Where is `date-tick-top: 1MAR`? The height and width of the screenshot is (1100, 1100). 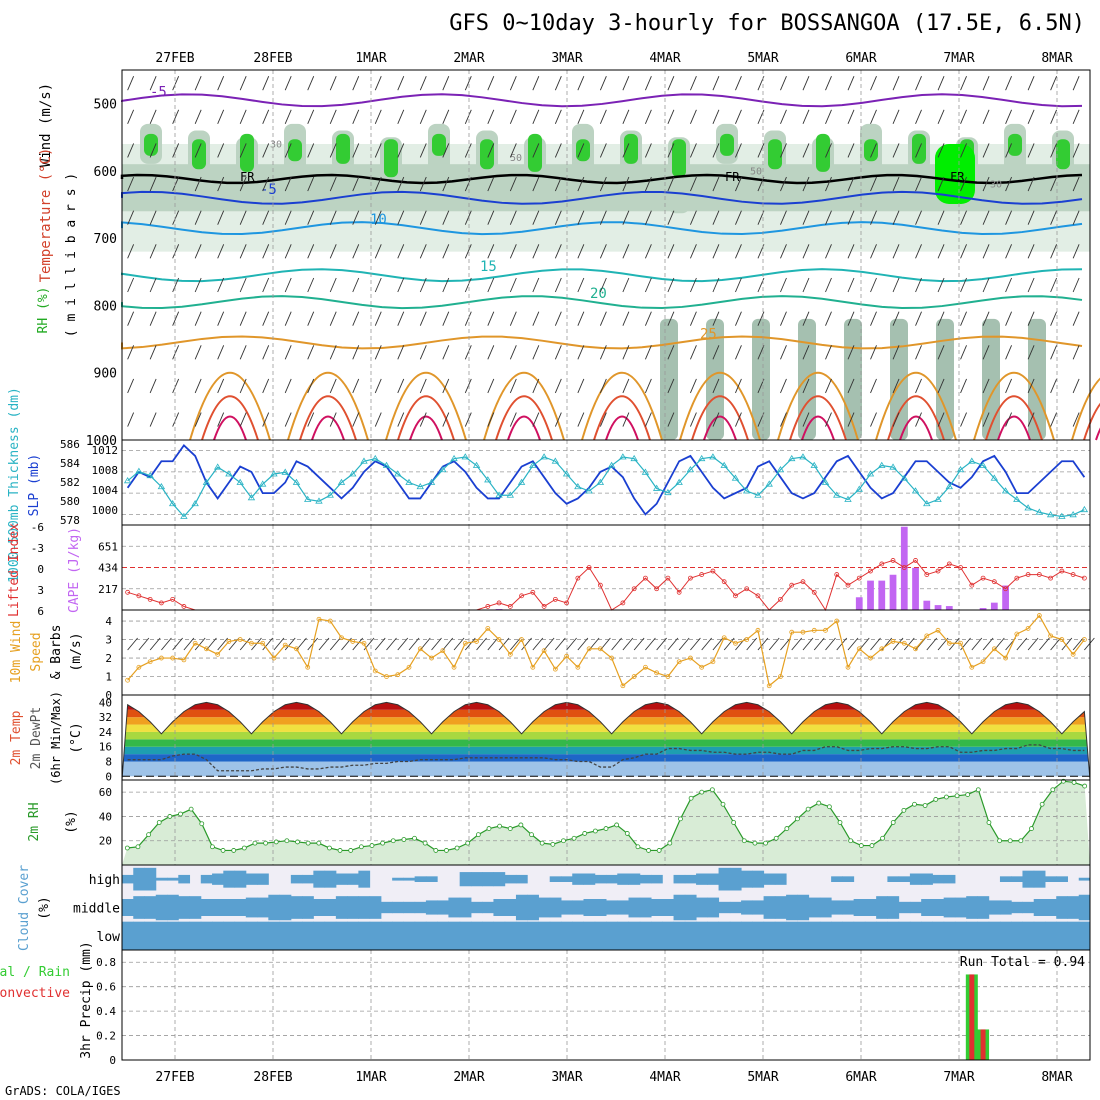 date-tick-top: 1MAR is located at coordinates (370, 58).